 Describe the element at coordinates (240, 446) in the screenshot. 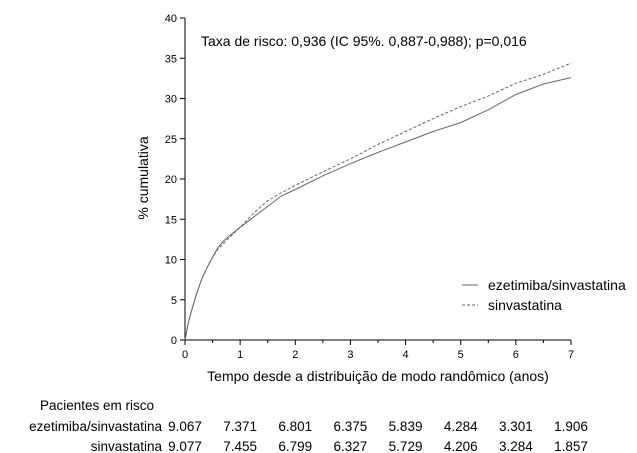

I see `risk-value-cell: 7.455` at that location.